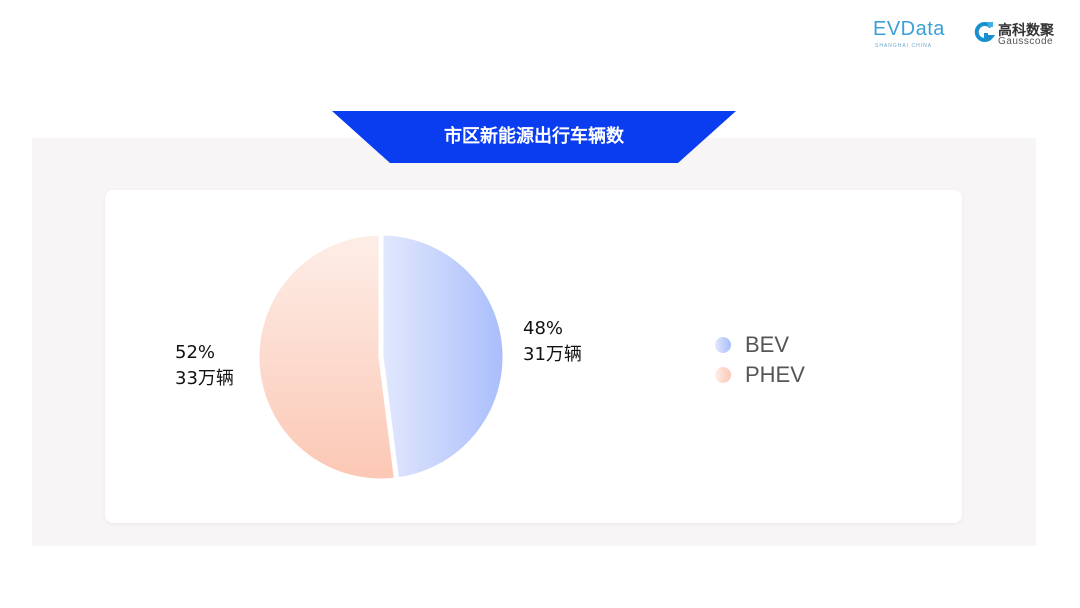  I want to click on evdata-logo: EVData, so click(909, 29).